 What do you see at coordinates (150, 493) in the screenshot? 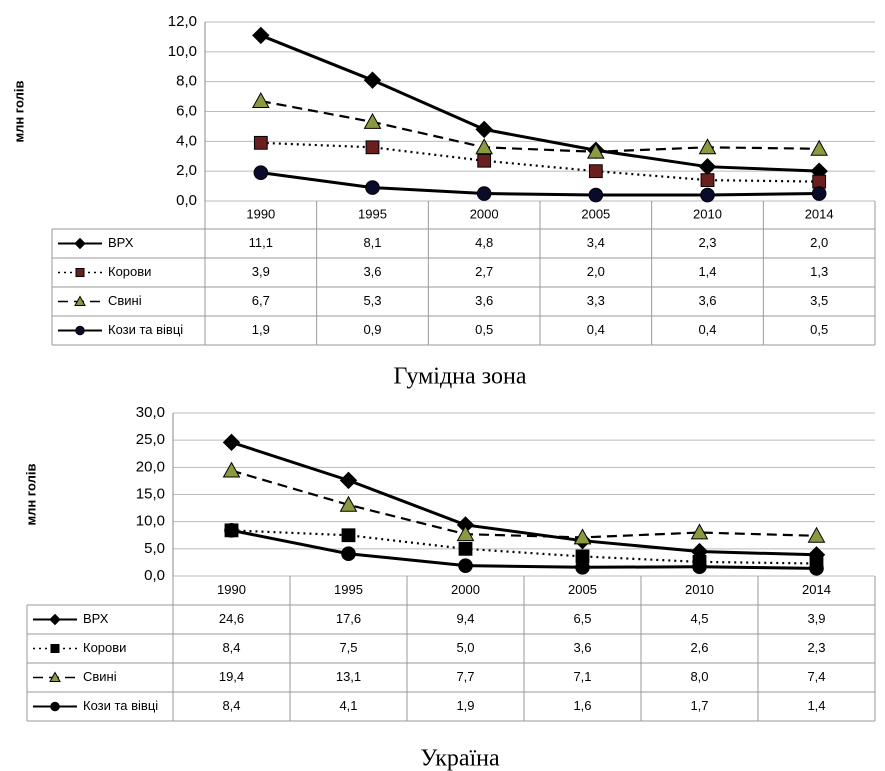
I see `y-tick-label: 15,0` at bounding box center [150, 493].